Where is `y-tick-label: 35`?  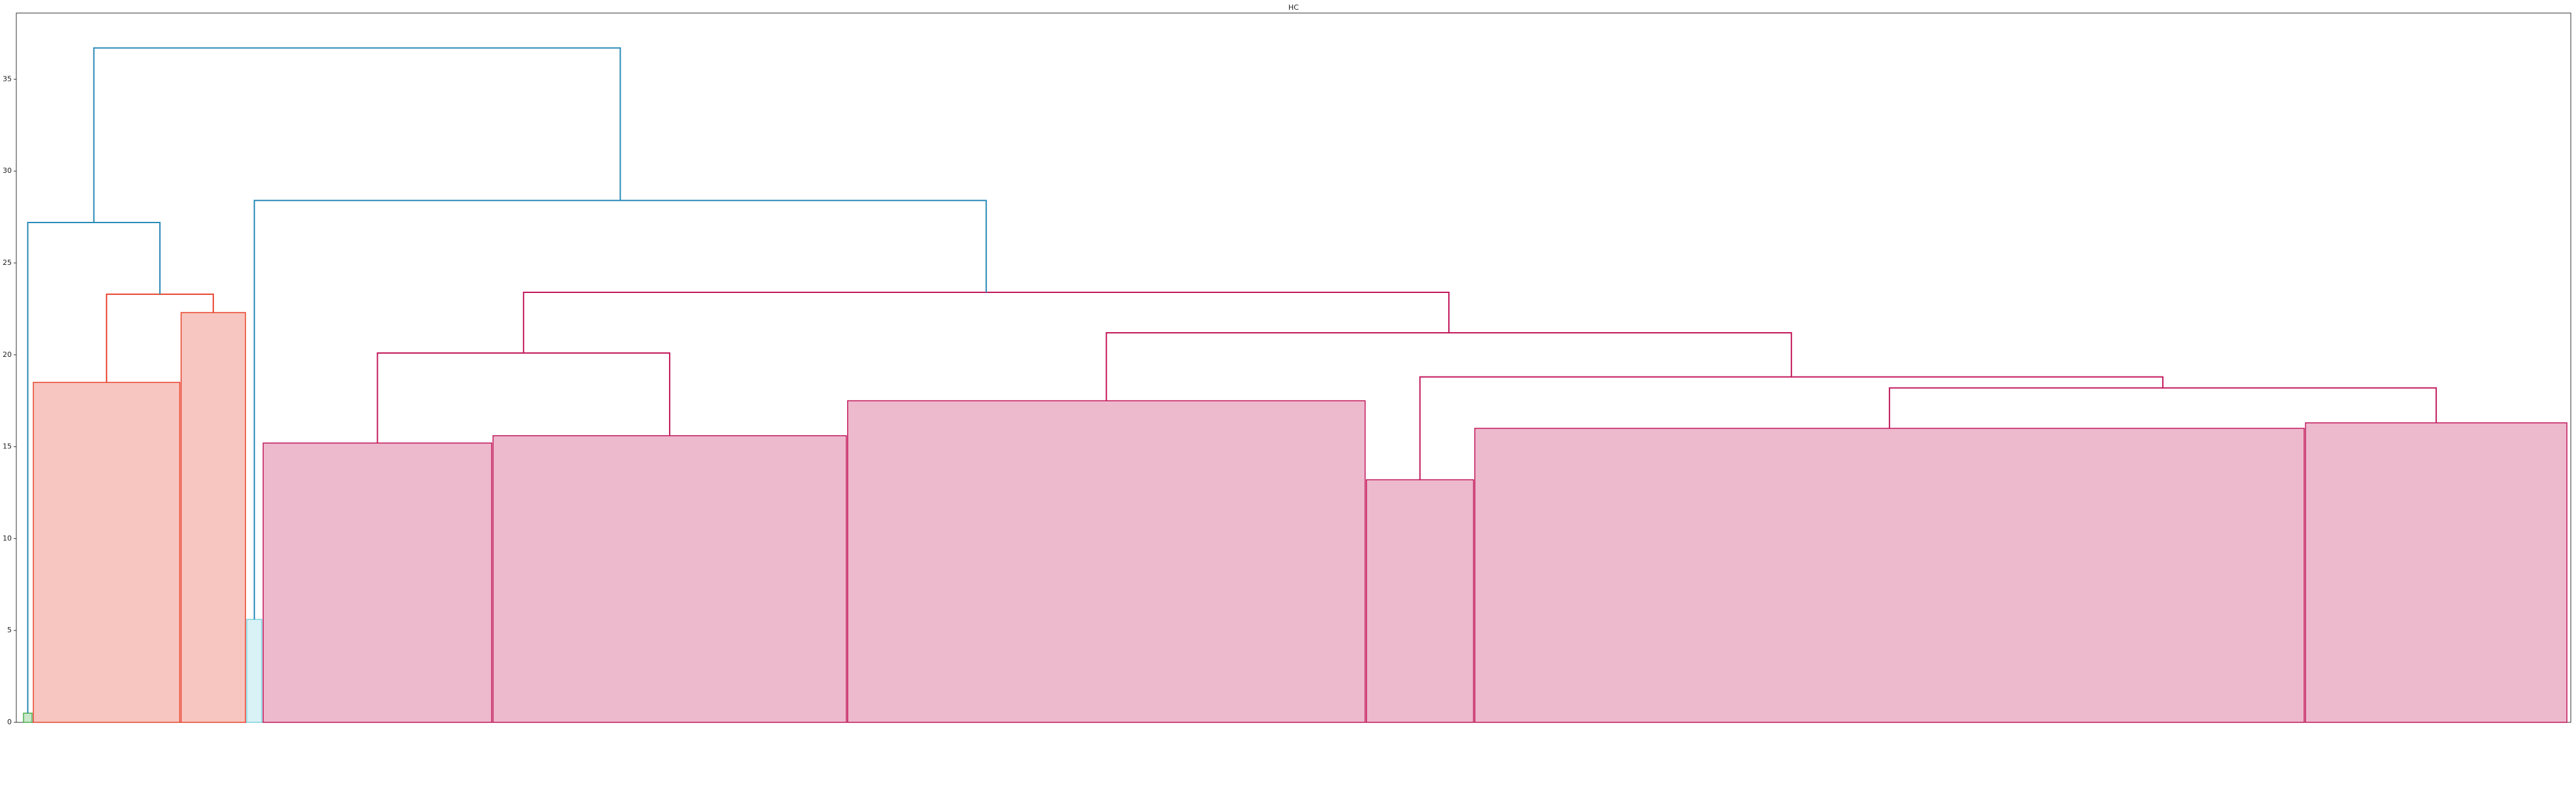 y-tick-label: 35 is located at coordinates (7, 78).